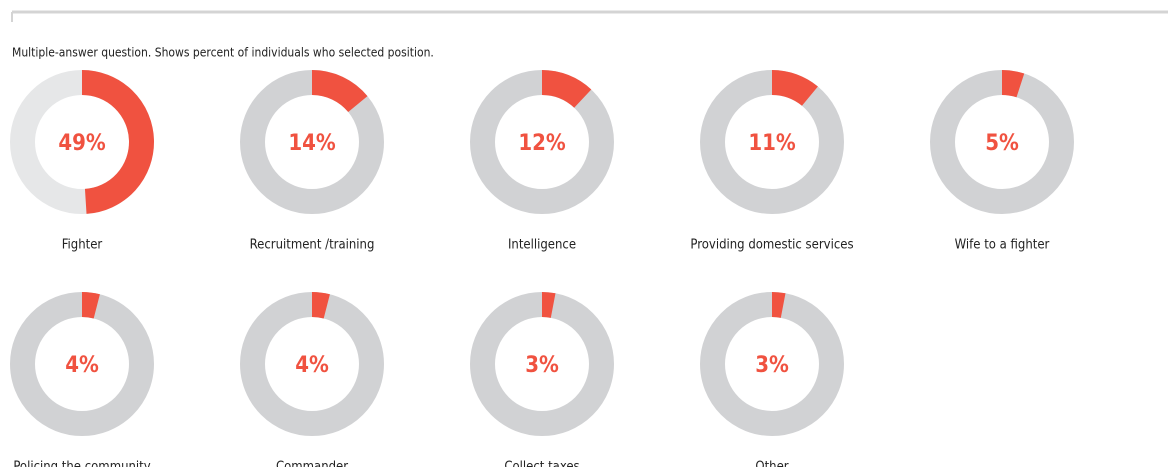 The image size is (1168, 467). What do you see at coordinates (542, 245) in the screenshot?
I see `donut-label: Intelligence` at bounding box center [542, 245].